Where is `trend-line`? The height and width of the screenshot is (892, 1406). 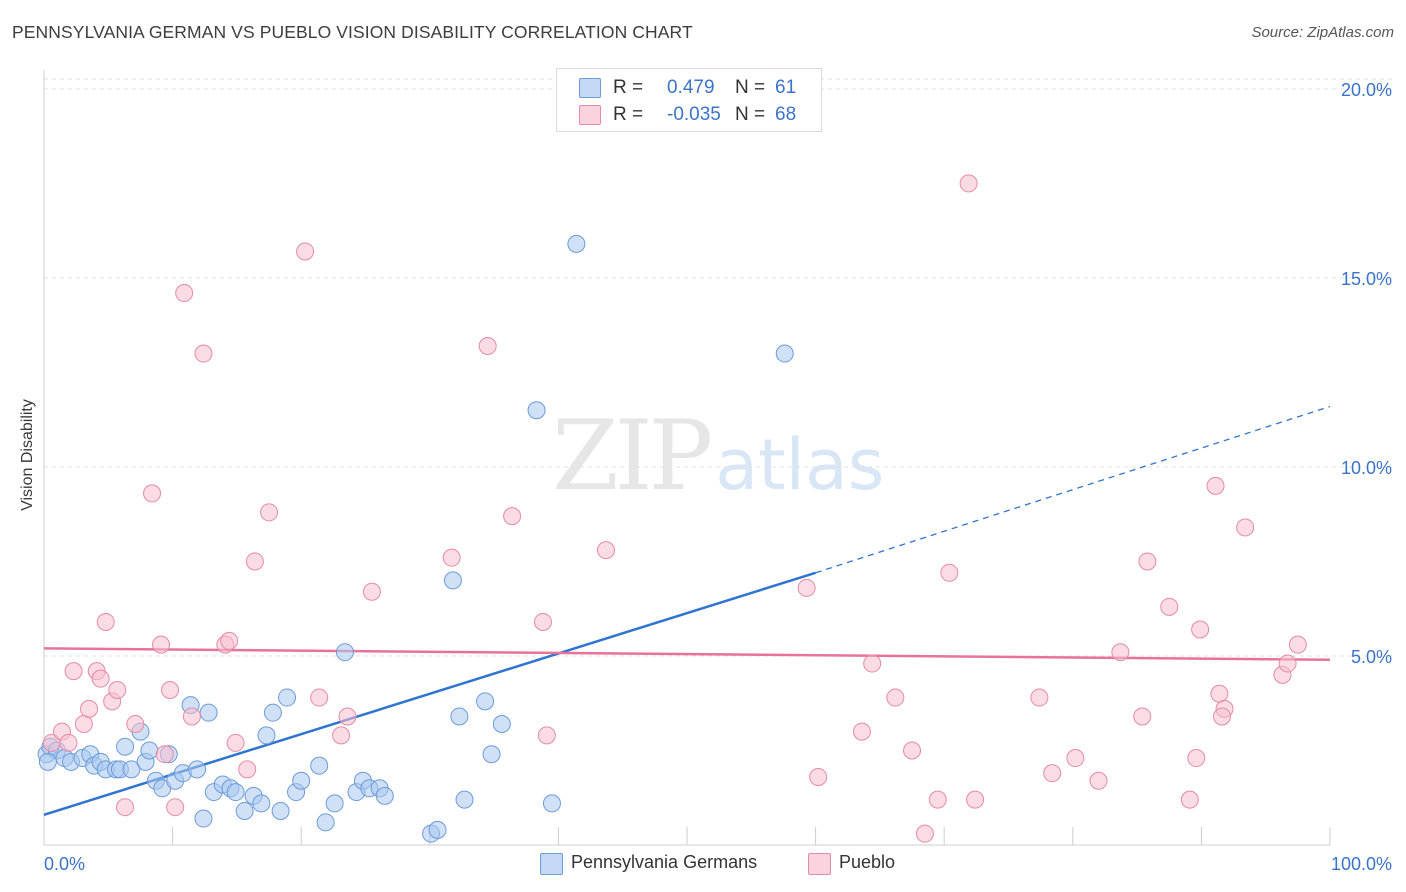 trend-line is located at coordinates (687, 654).